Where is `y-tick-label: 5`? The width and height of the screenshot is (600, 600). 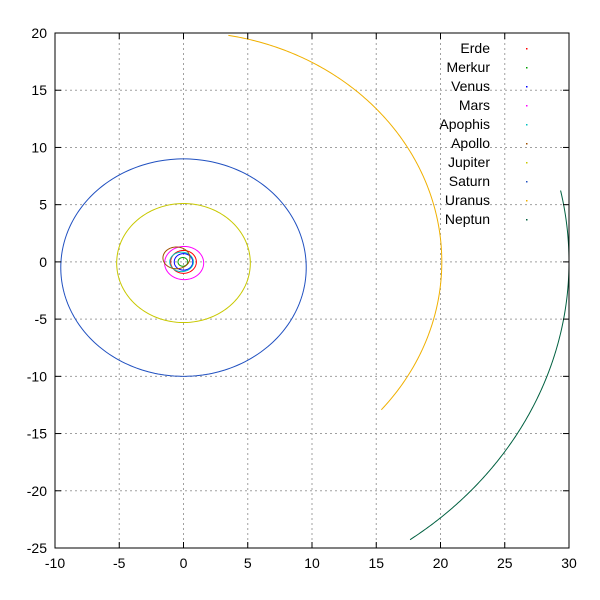
y-tick-label: 5 is located at coordinates (43, 205).